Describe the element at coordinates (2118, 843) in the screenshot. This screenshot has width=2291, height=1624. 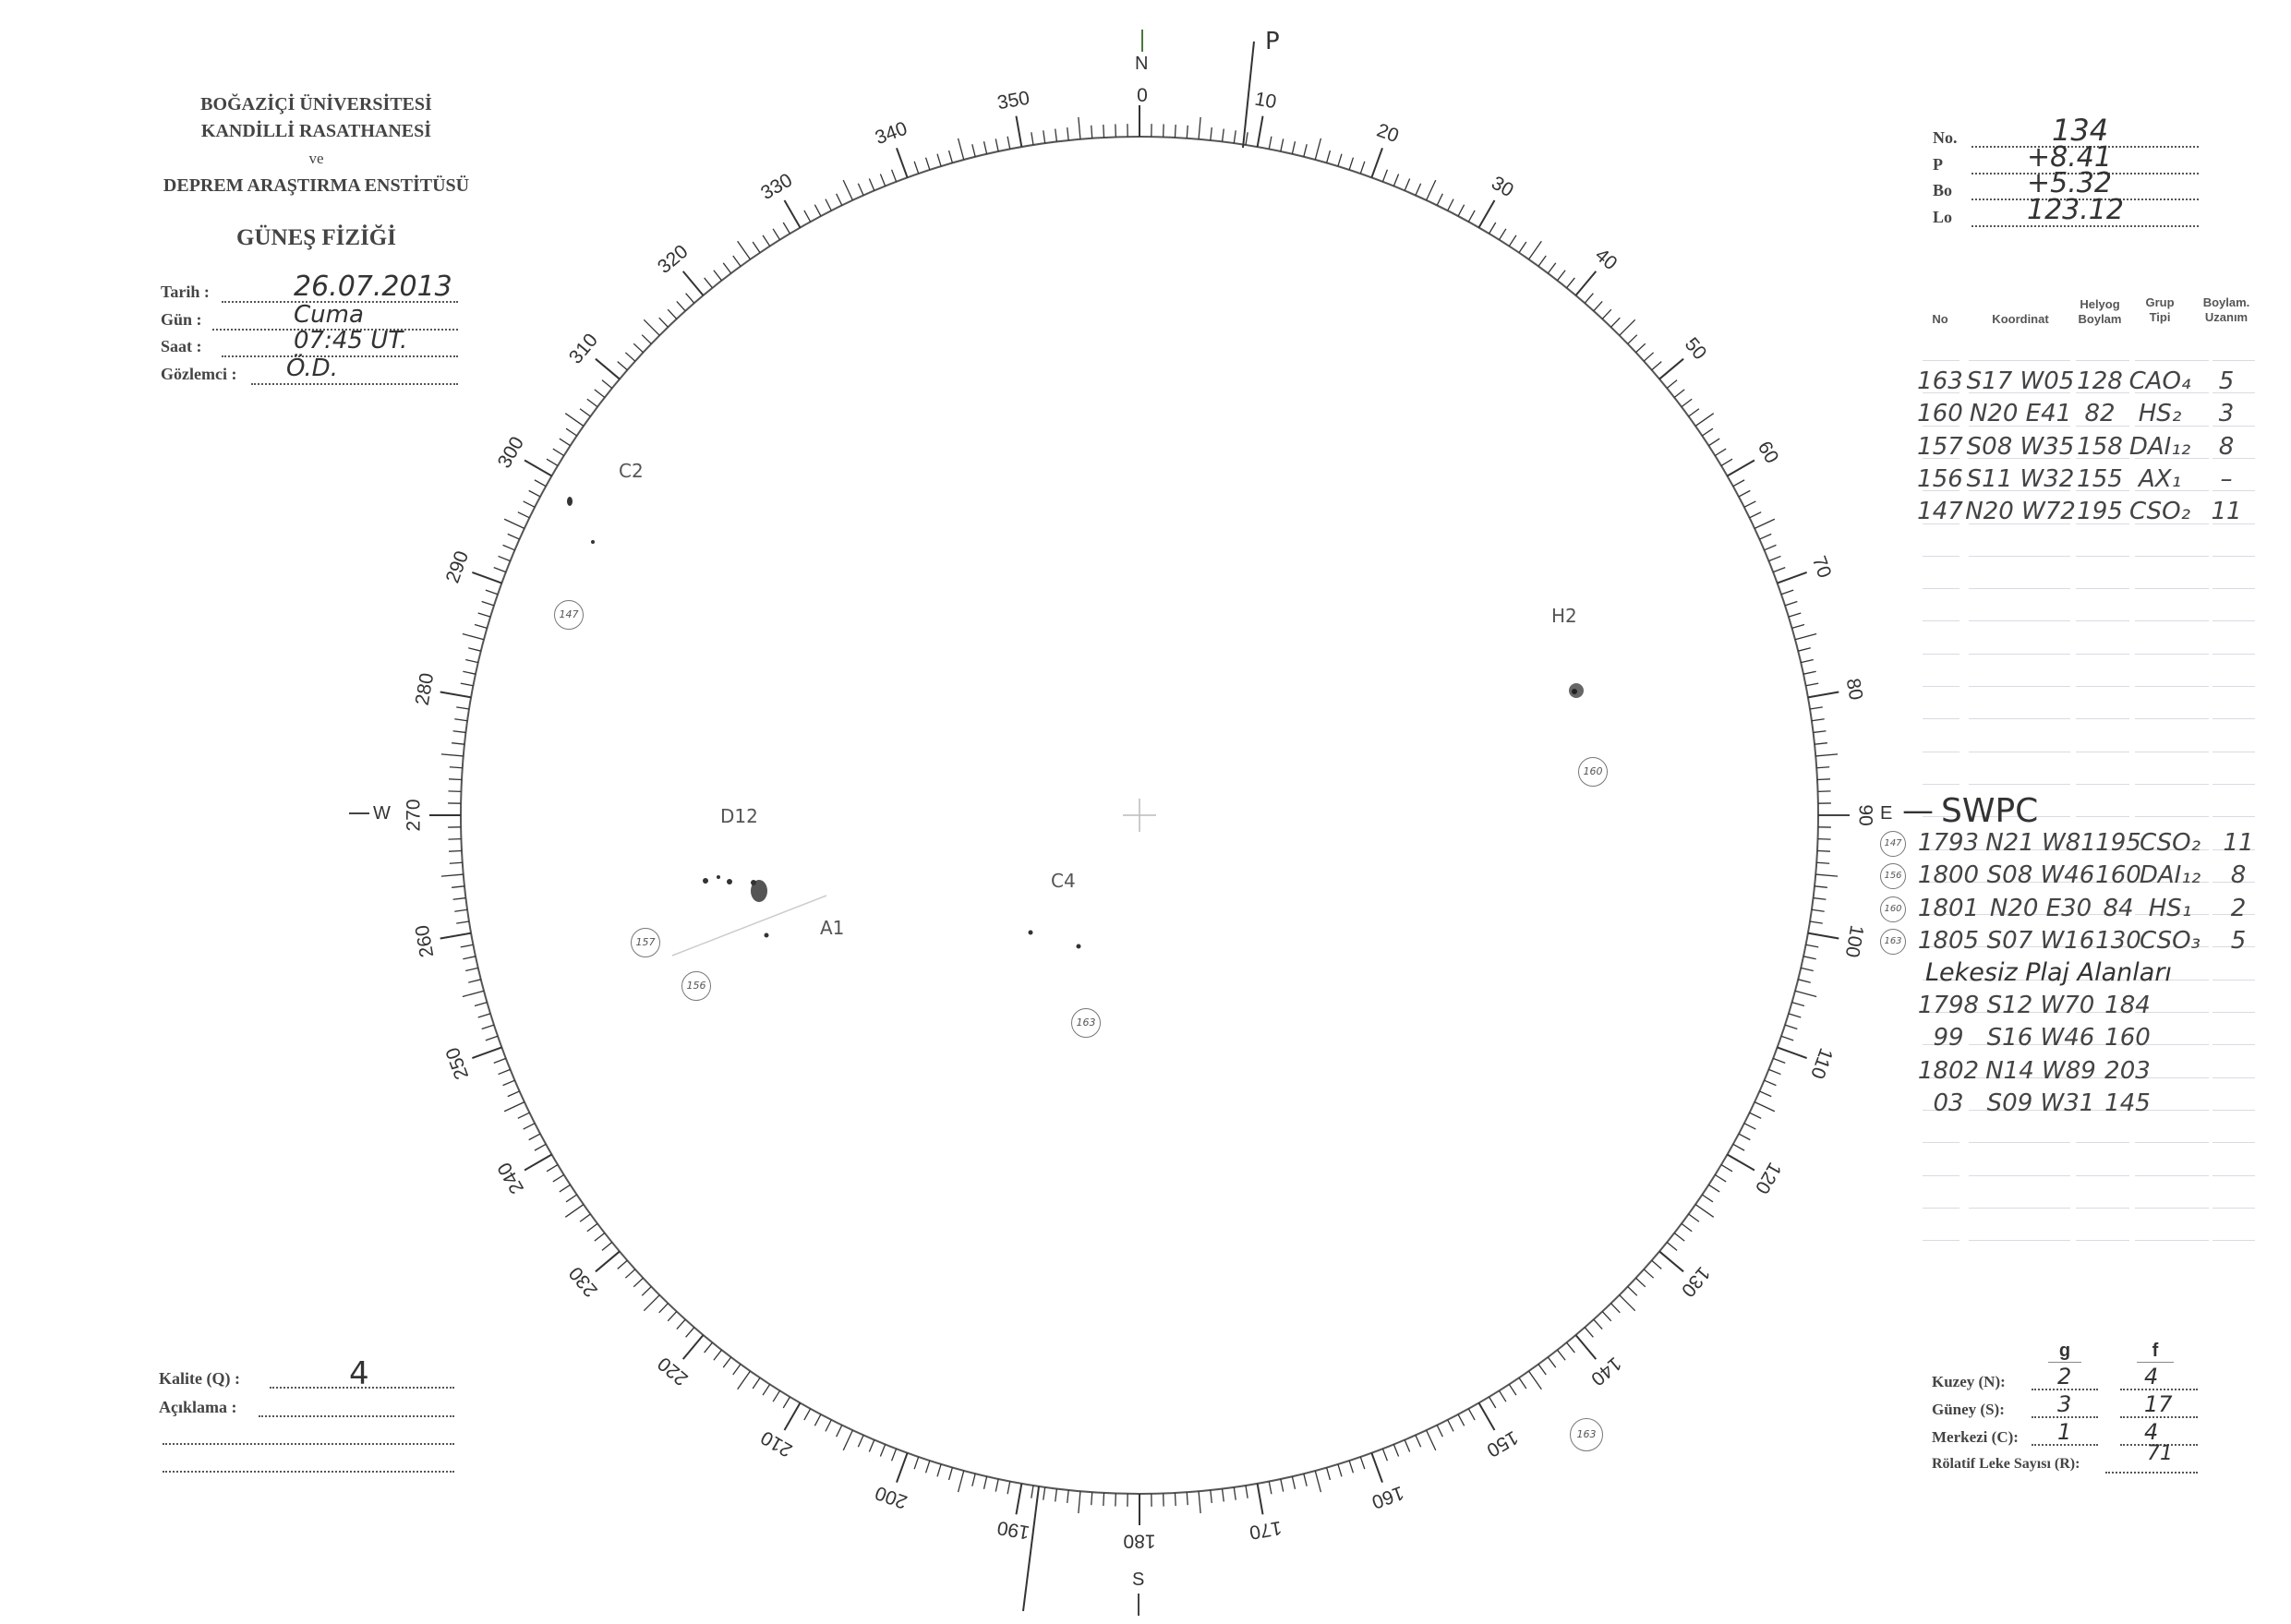
I see `swpc-cell: 195` at that location.